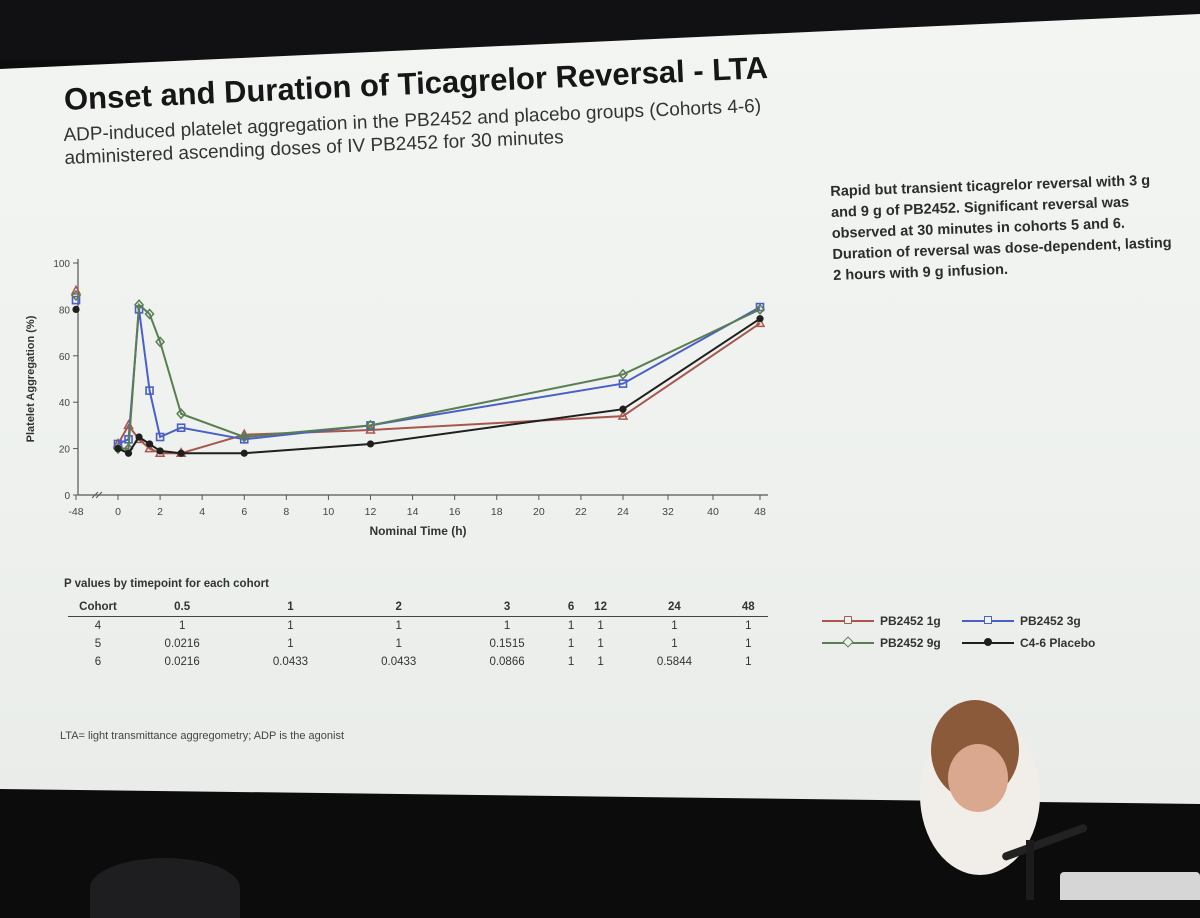 This screenshot has height=918, width=1200. I want to click on x-tick-label: 14, so click(413, 512).